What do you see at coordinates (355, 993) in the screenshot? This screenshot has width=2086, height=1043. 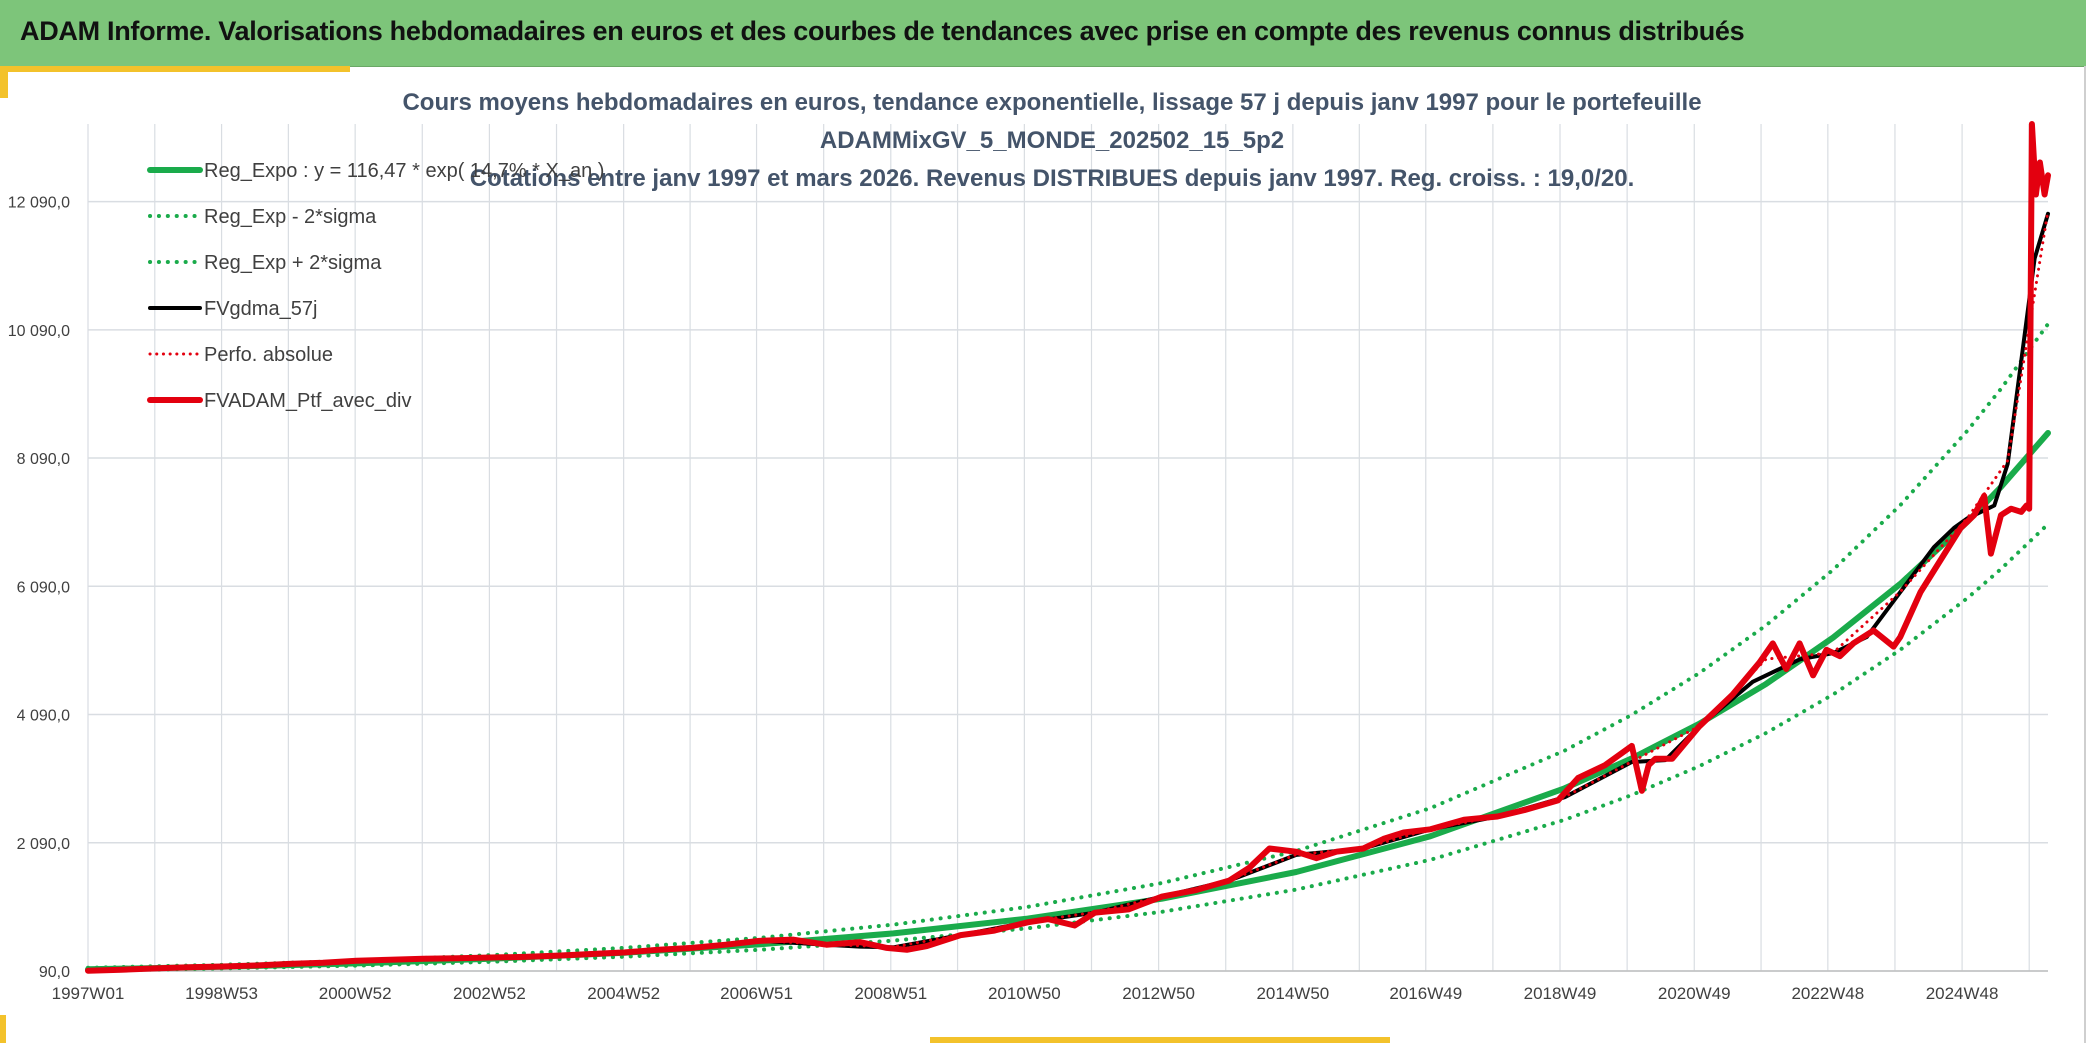 I see `x-tick-label: 2000W52` at bounding box center [355, 993].